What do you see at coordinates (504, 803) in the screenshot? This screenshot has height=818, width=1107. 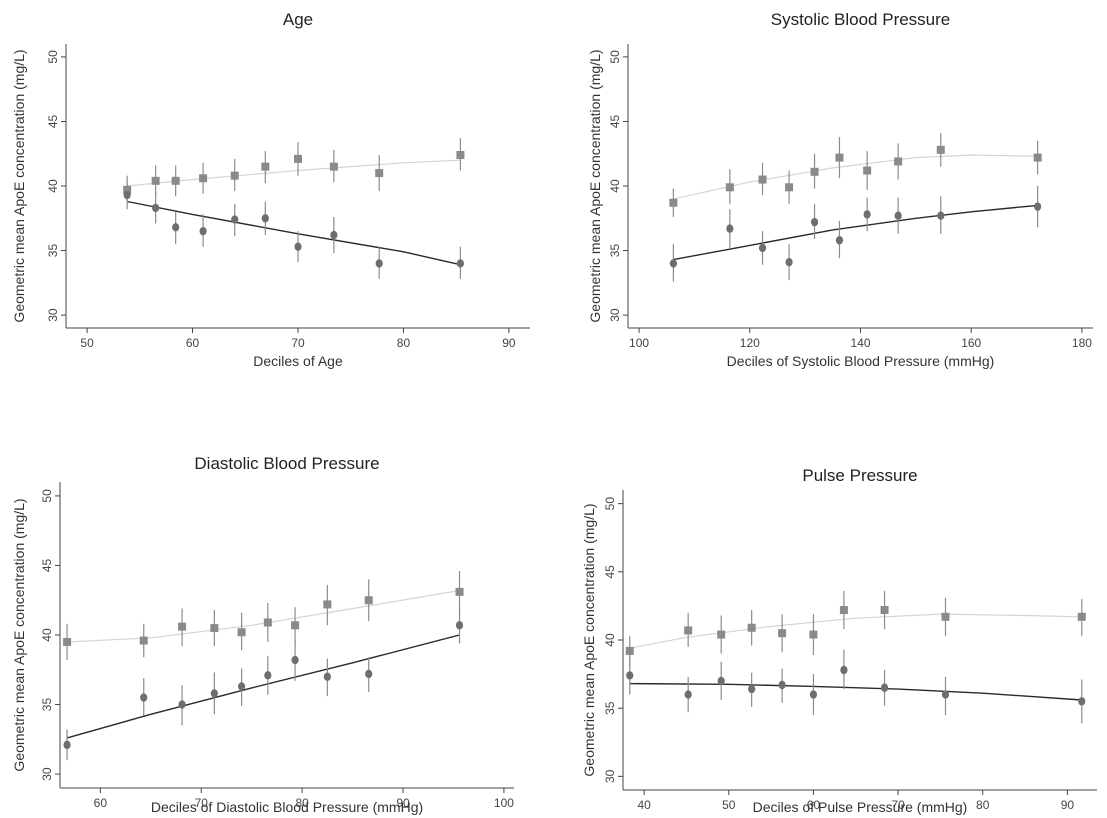 I see `x-tick-label: 100` at bounding box center [504, 803].